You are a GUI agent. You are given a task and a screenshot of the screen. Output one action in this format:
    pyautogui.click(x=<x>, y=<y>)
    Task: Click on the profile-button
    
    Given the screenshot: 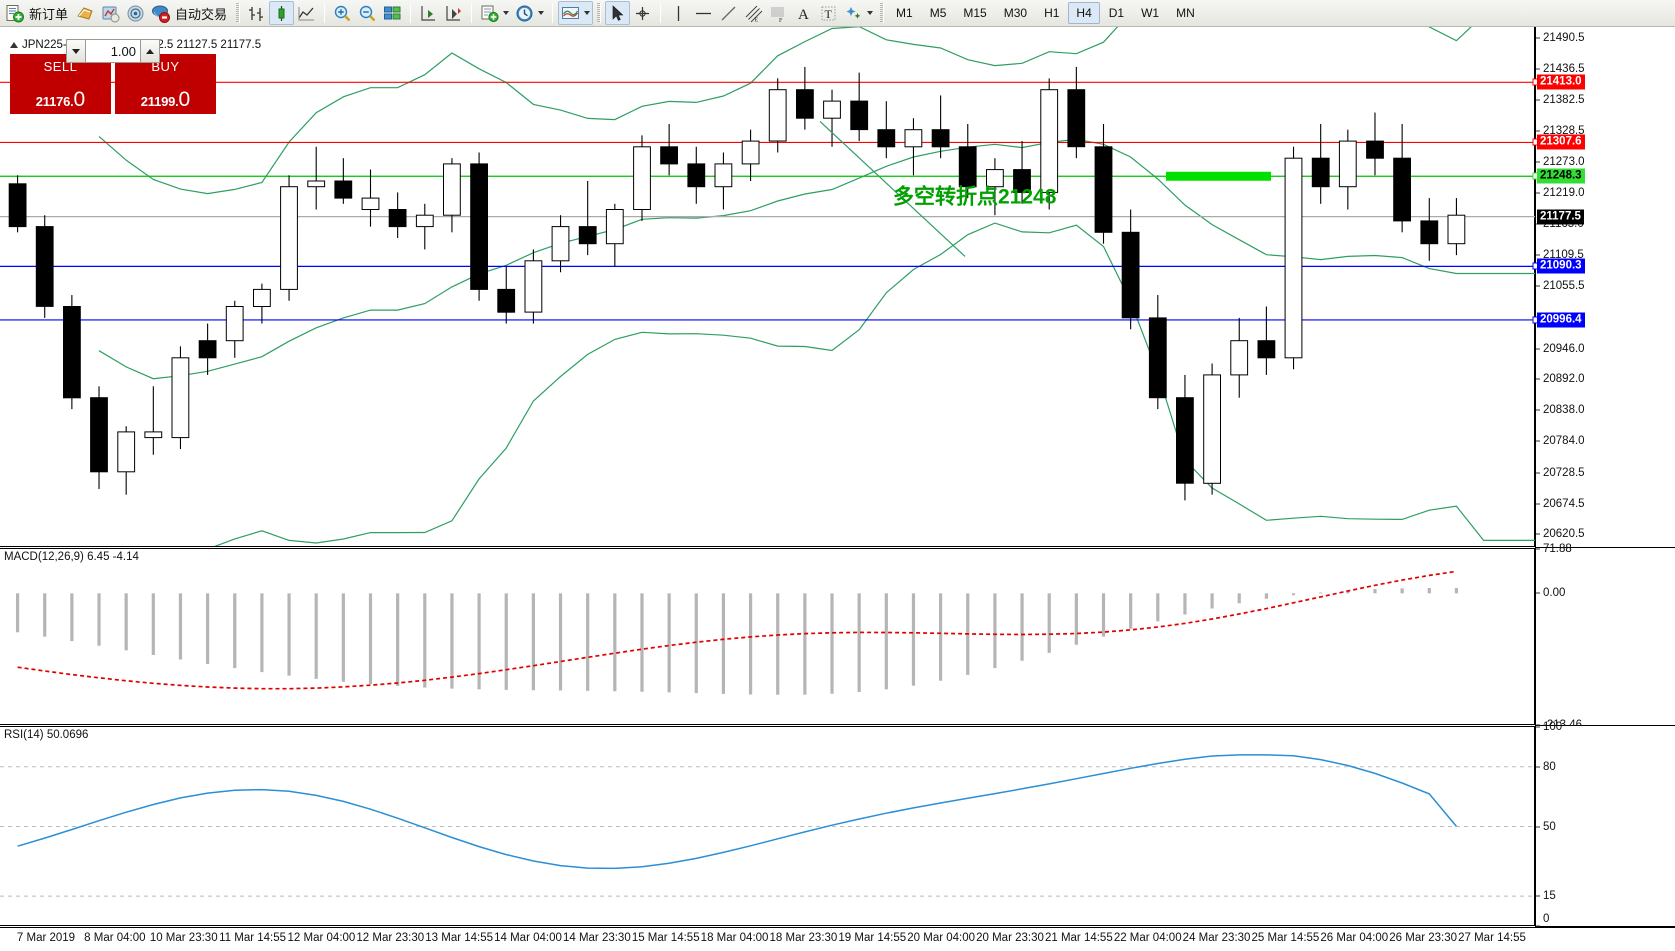 What is the action you would take?
    pyautogui.click(x=110, y=13)
    